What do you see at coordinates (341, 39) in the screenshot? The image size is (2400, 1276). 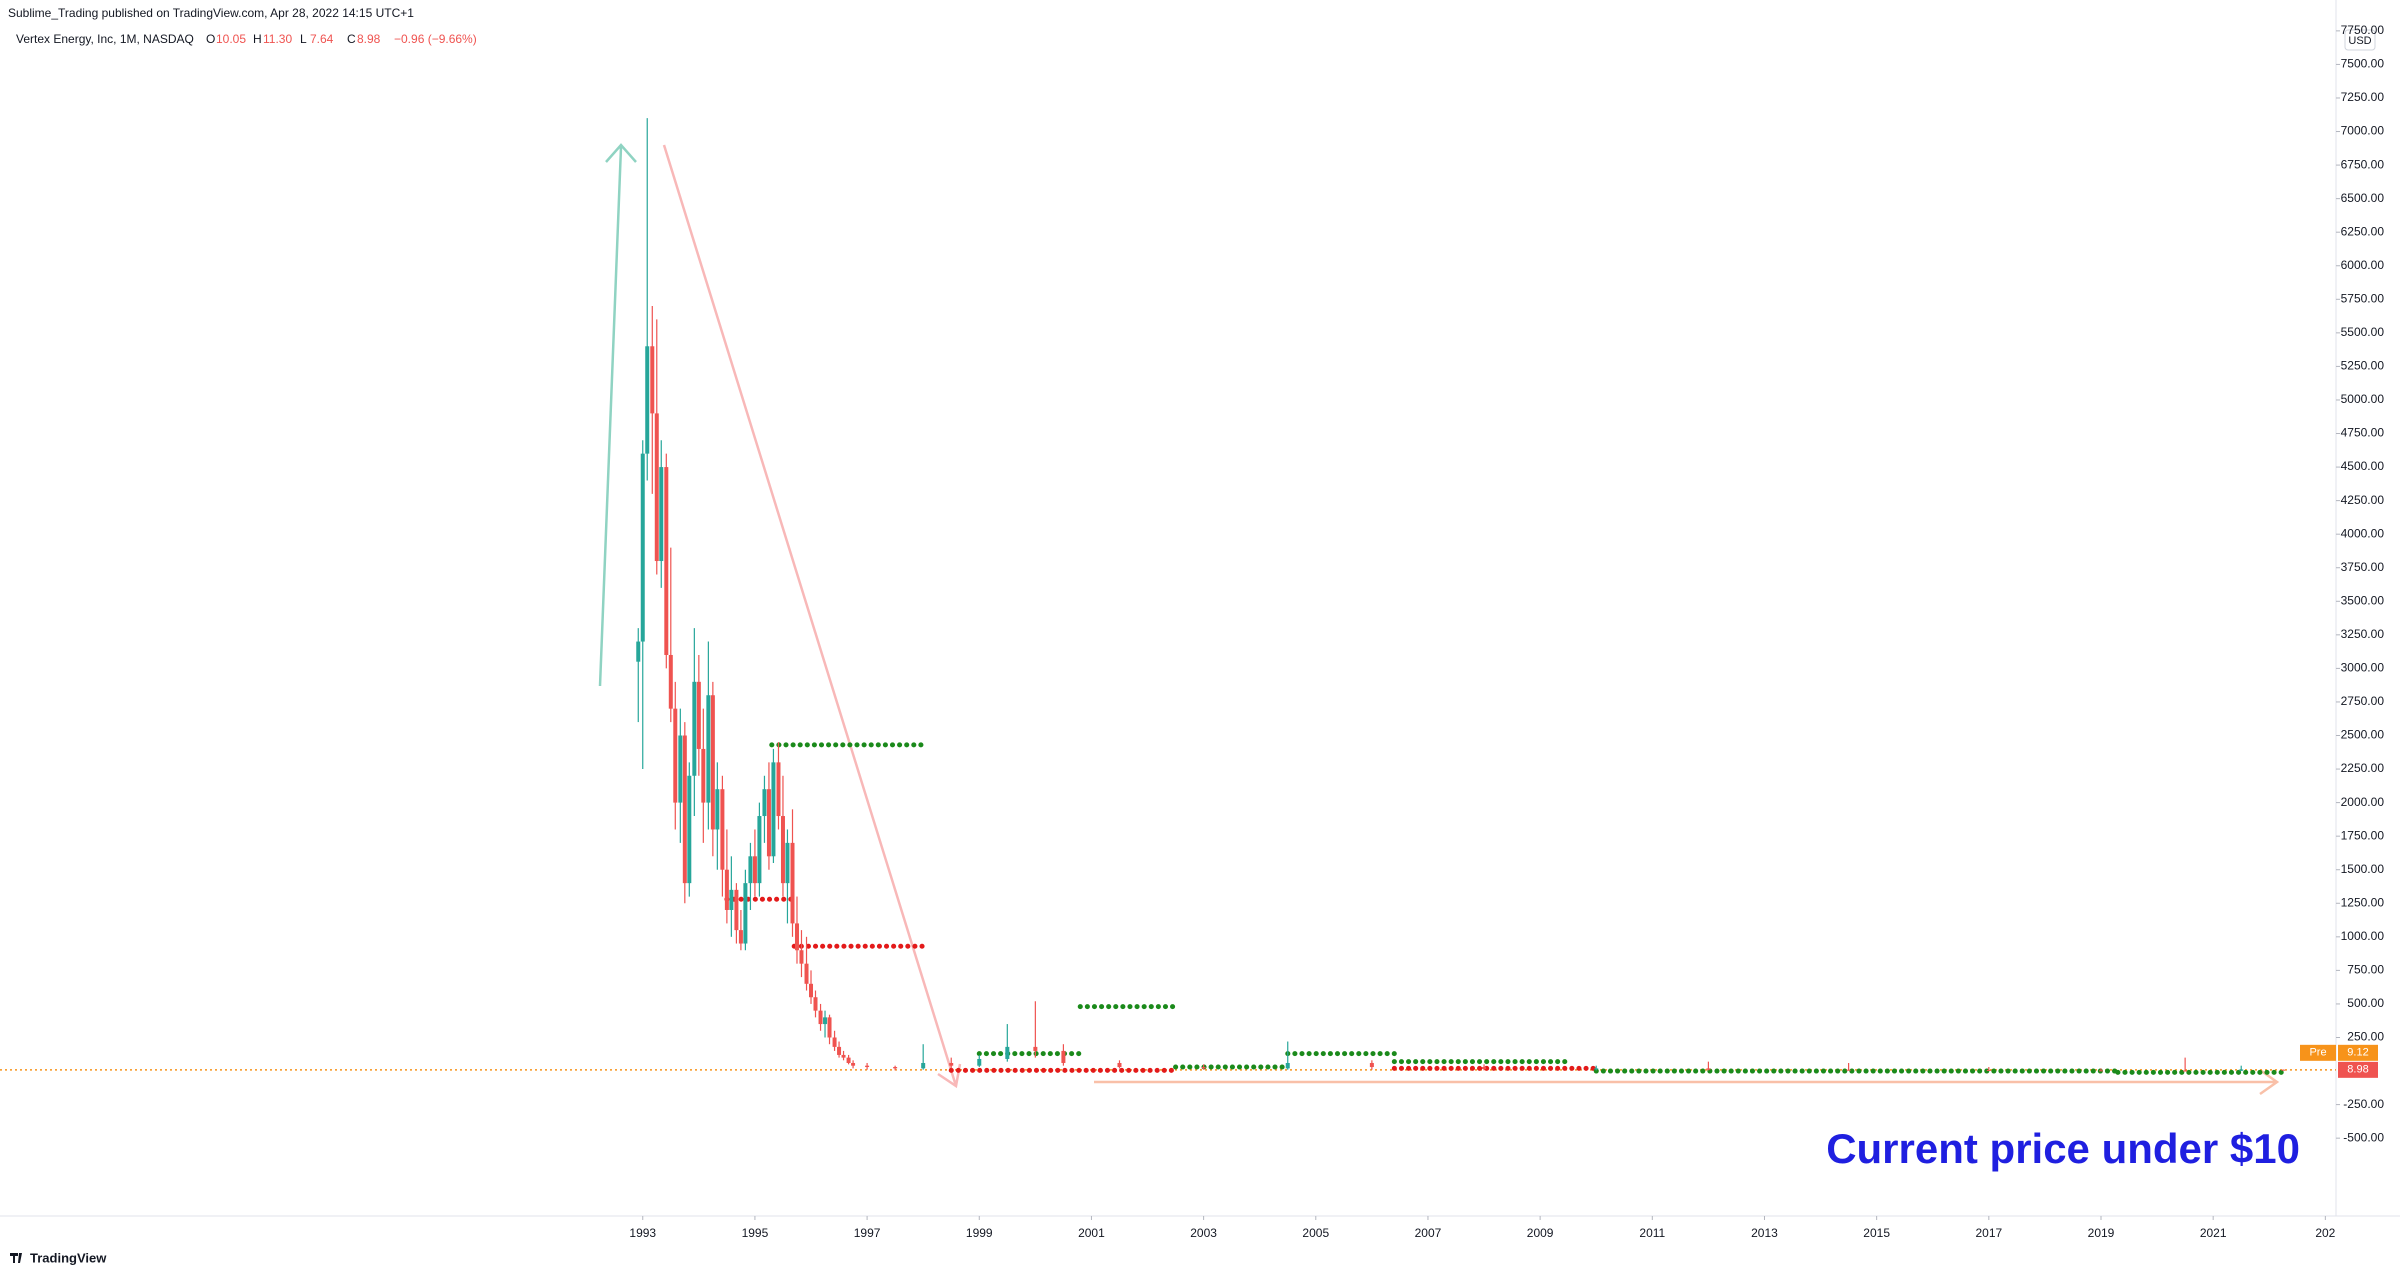 I see `ohlc-legend: O 10.05 H 11.30 L 7.64 C 8.98 −0.96 (−9.66%)` at bounding box center [341, 39].